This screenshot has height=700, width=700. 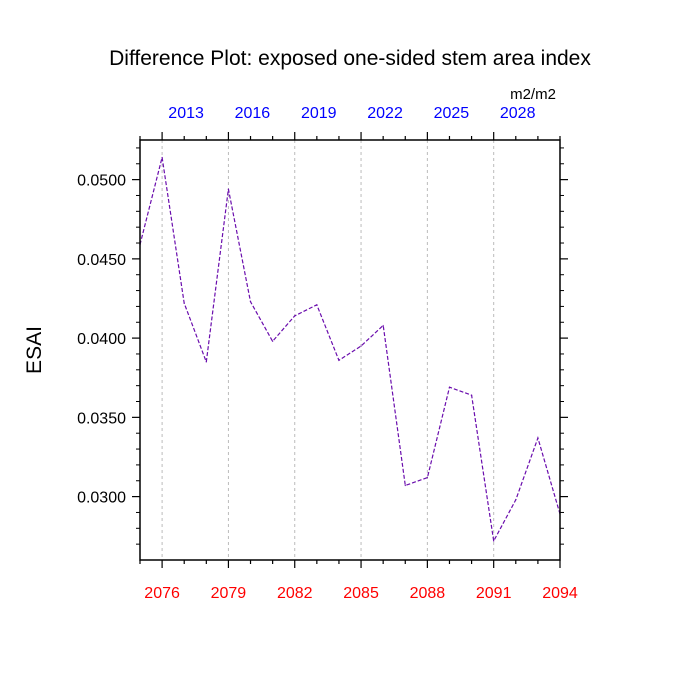 What do you see at coordinates (428, 593) in the screenshot?
I see `x-tick-label-bottom: 2088` at bounding box center [428, 593].